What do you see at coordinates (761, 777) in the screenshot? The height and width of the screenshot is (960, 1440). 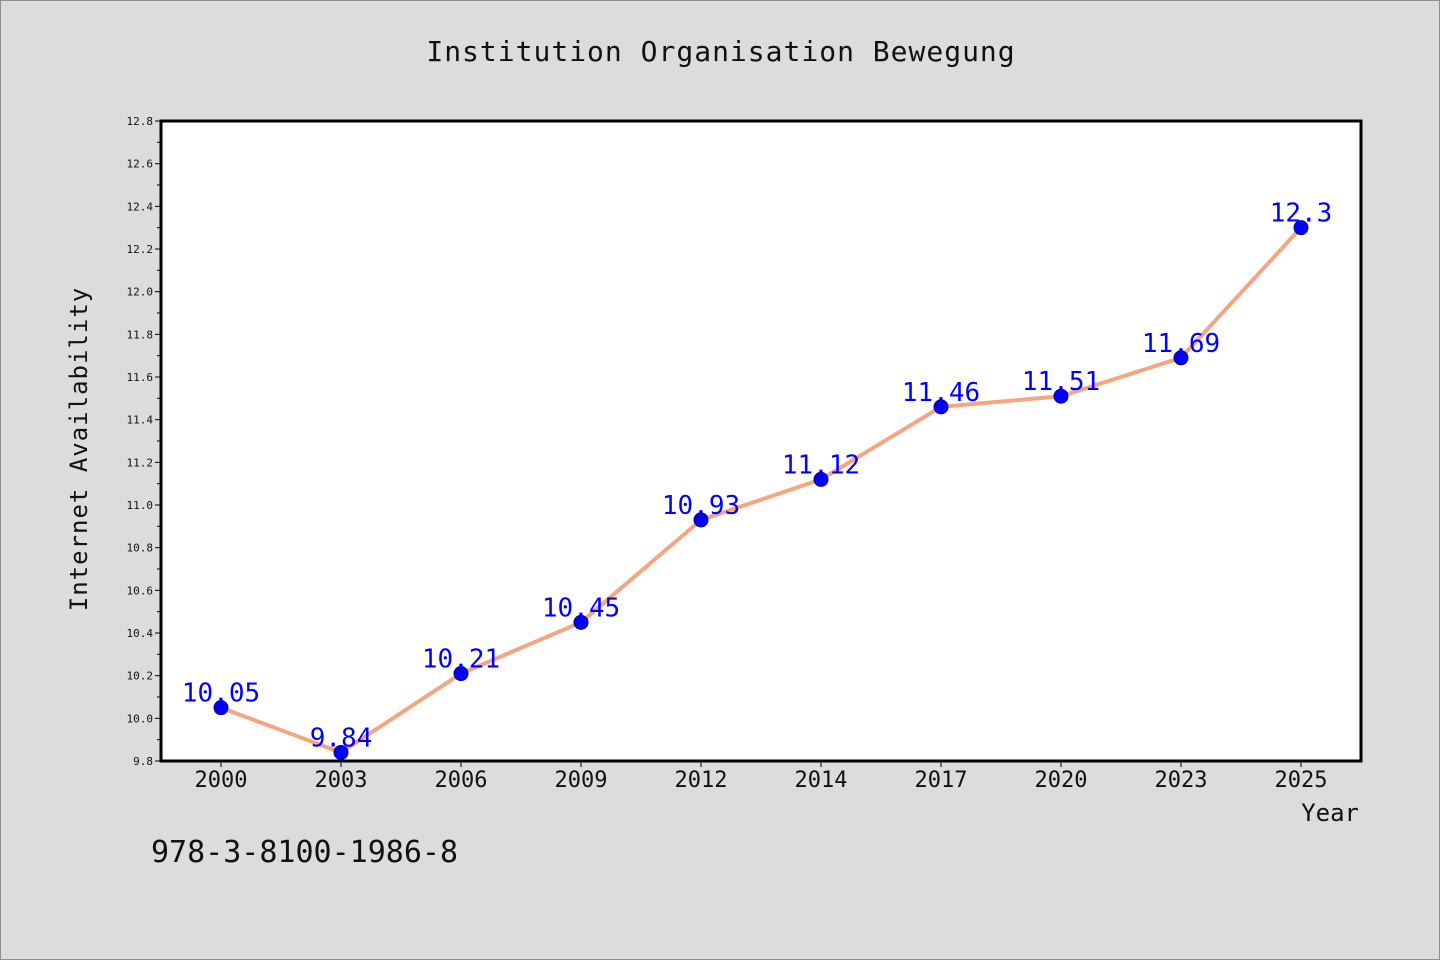 I see `x-axis: 2000 2003 2006 2009 2012 2014 2017 2020 2023 2025` at bounding box center [761, 777].